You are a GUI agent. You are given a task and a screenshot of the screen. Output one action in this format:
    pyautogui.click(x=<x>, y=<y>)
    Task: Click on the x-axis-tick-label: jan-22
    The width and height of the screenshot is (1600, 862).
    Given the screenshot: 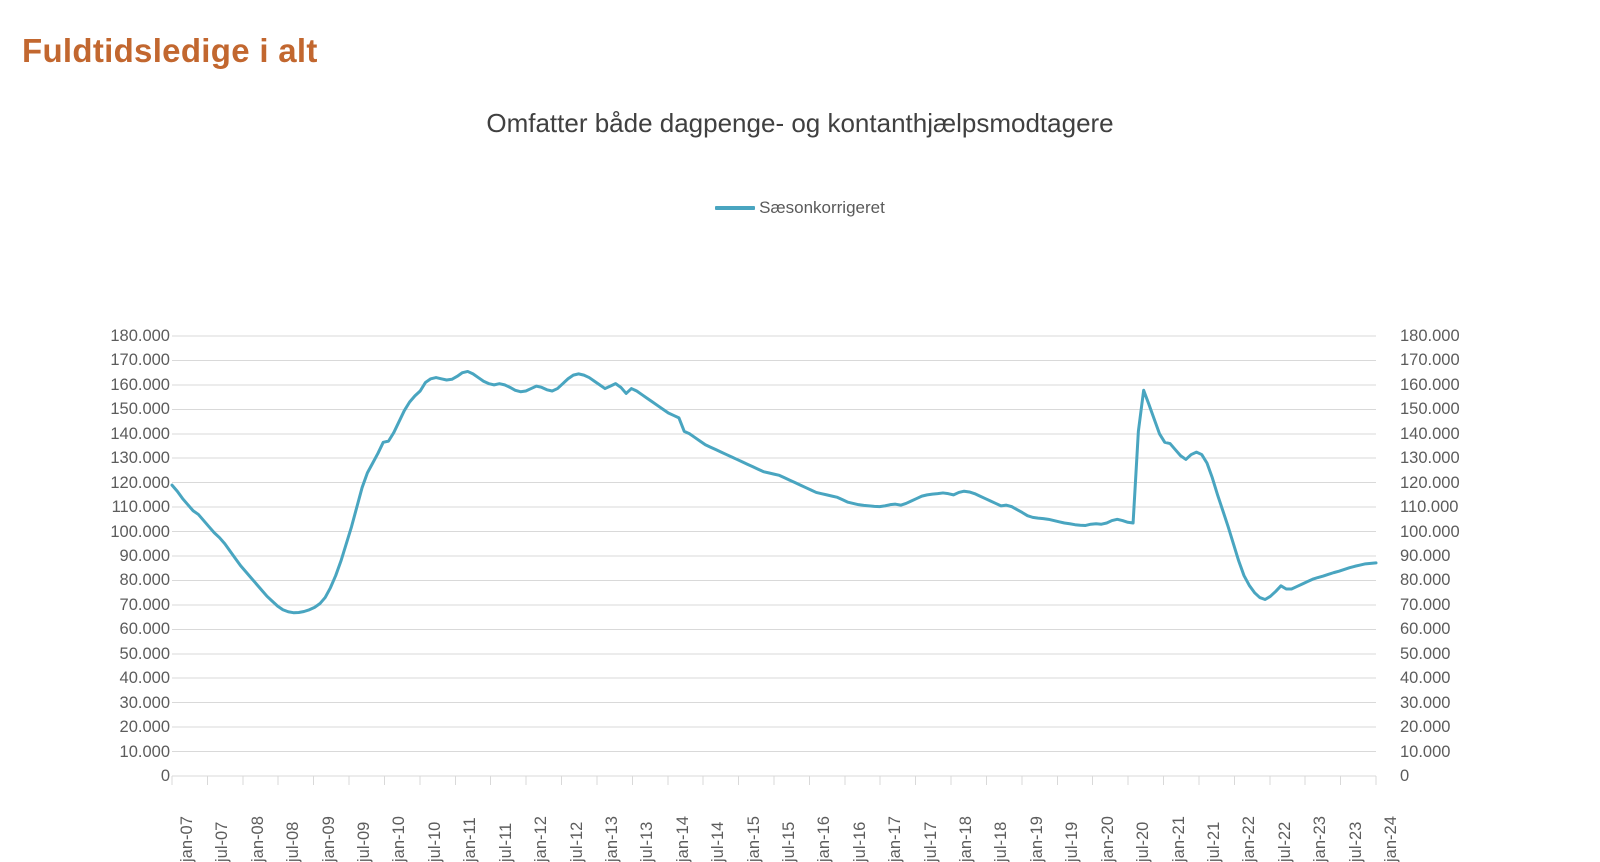 What is the action you would take?
    pyautogui.click(x=1249, y=839)
    